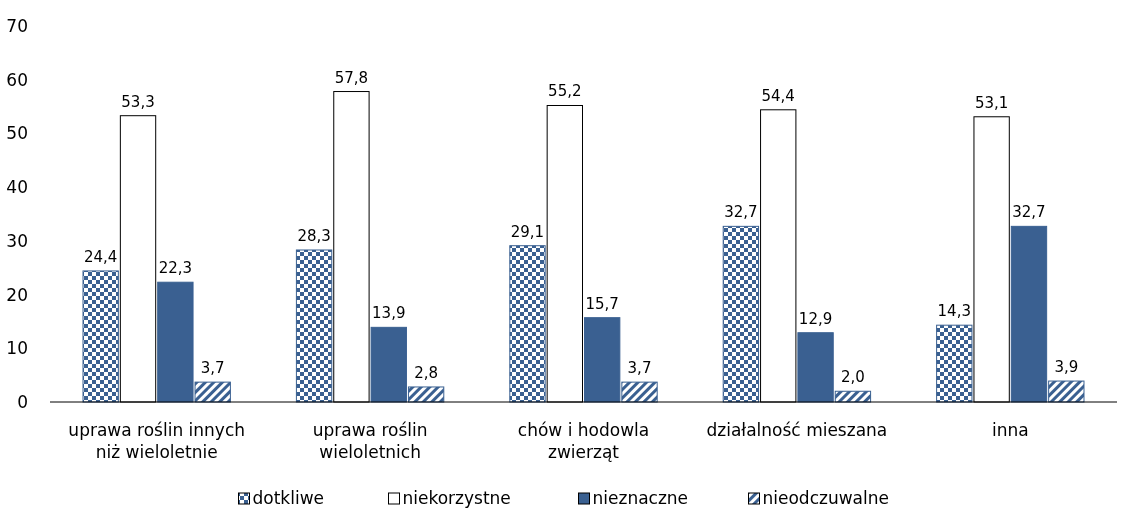 This screenshot has height=521, width=1127. I want to click on data-label: 12,9, so click(815, 318).